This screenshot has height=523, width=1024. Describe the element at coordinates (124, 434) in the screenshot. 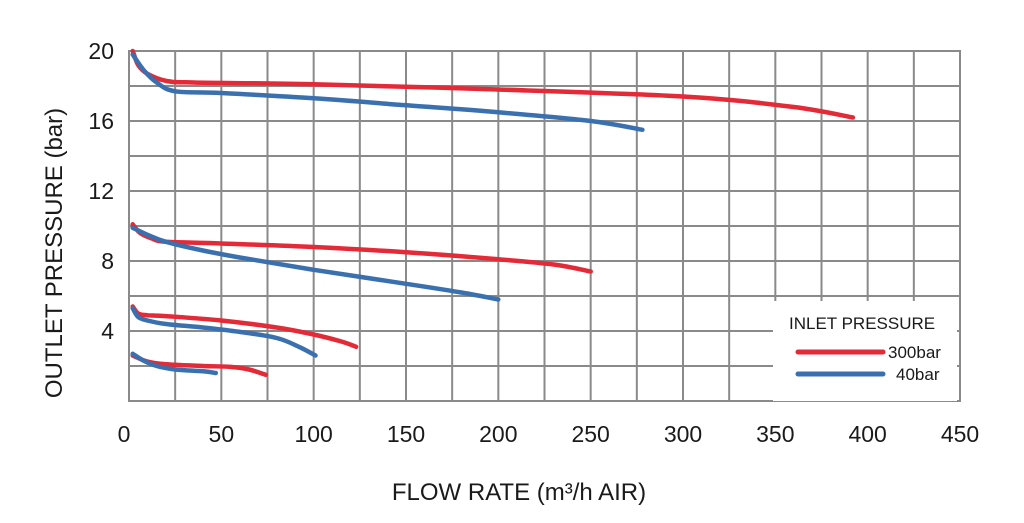

I see `x-tick-label: 0` at that location.